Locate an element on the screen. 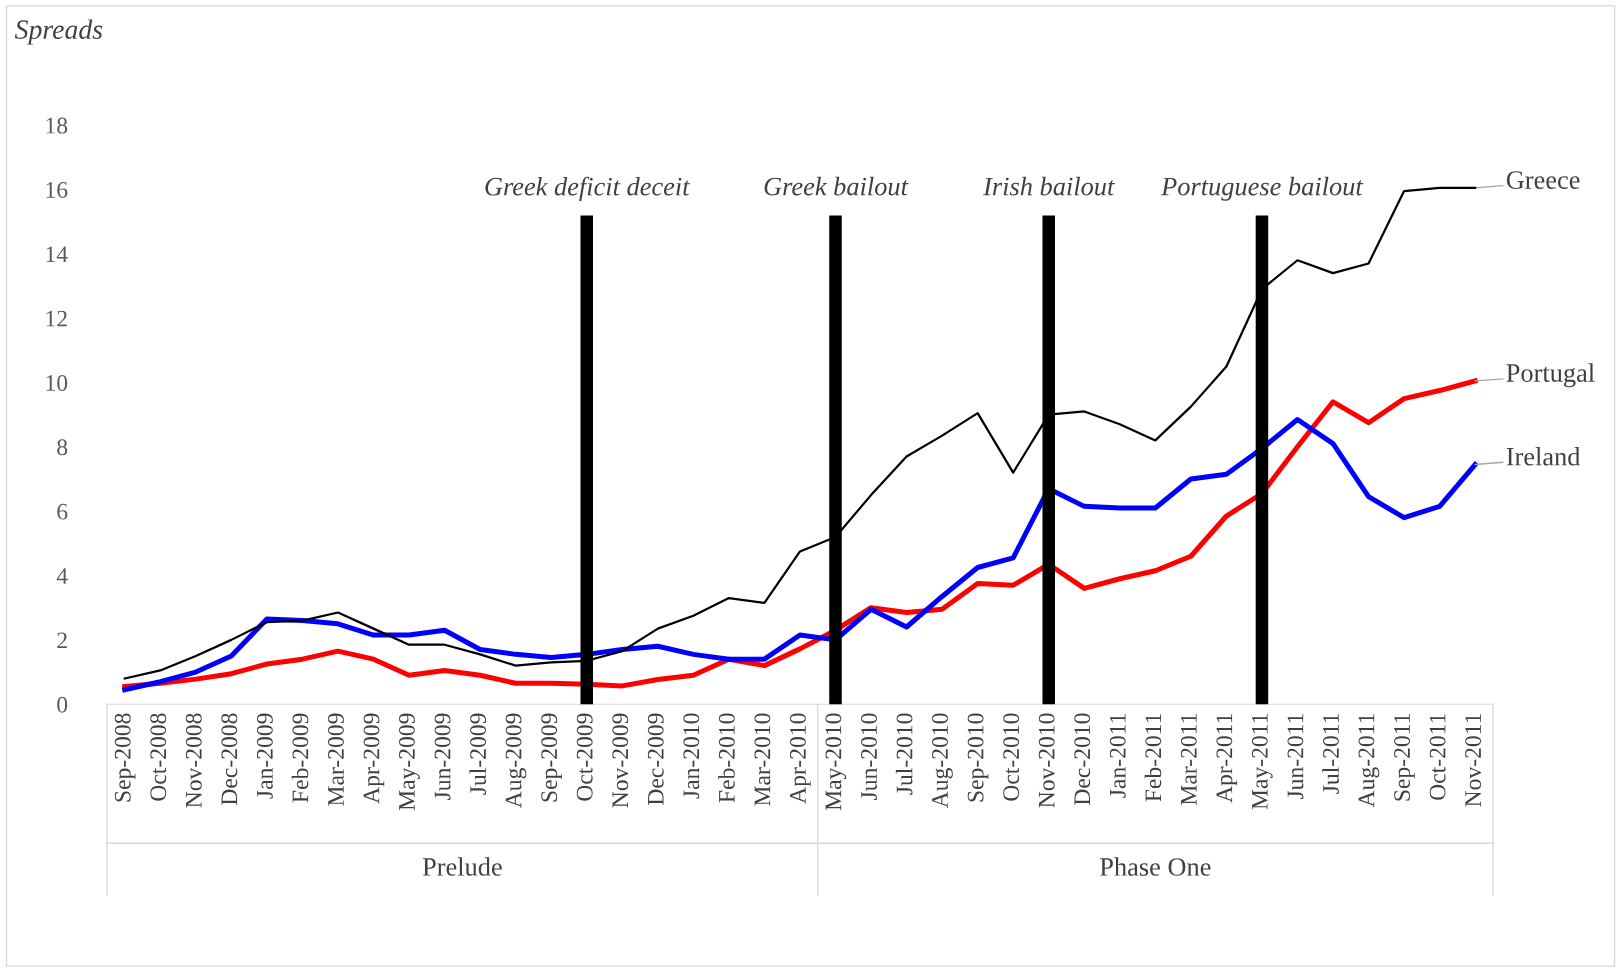 The height and width of the screenshot is (970, 1621). x-tick-label: May-2009 is located at coordinates (409, 762).